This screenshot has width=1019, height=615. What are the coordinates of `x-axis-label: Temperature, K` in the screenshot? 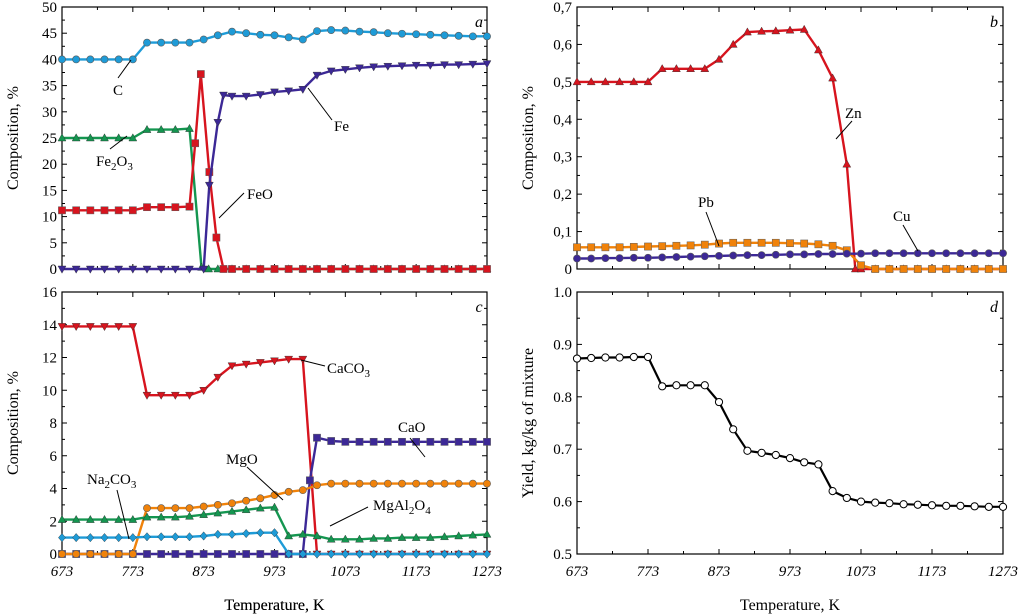 It's located at (274, 605).